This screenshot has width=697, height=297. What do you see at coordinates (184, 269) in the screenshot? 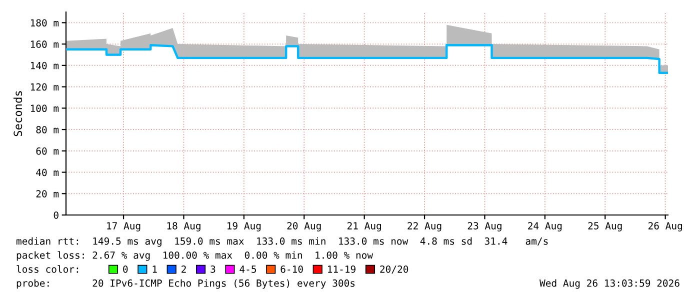
I see `legend-label: 2` at bounding box center [184, 269].